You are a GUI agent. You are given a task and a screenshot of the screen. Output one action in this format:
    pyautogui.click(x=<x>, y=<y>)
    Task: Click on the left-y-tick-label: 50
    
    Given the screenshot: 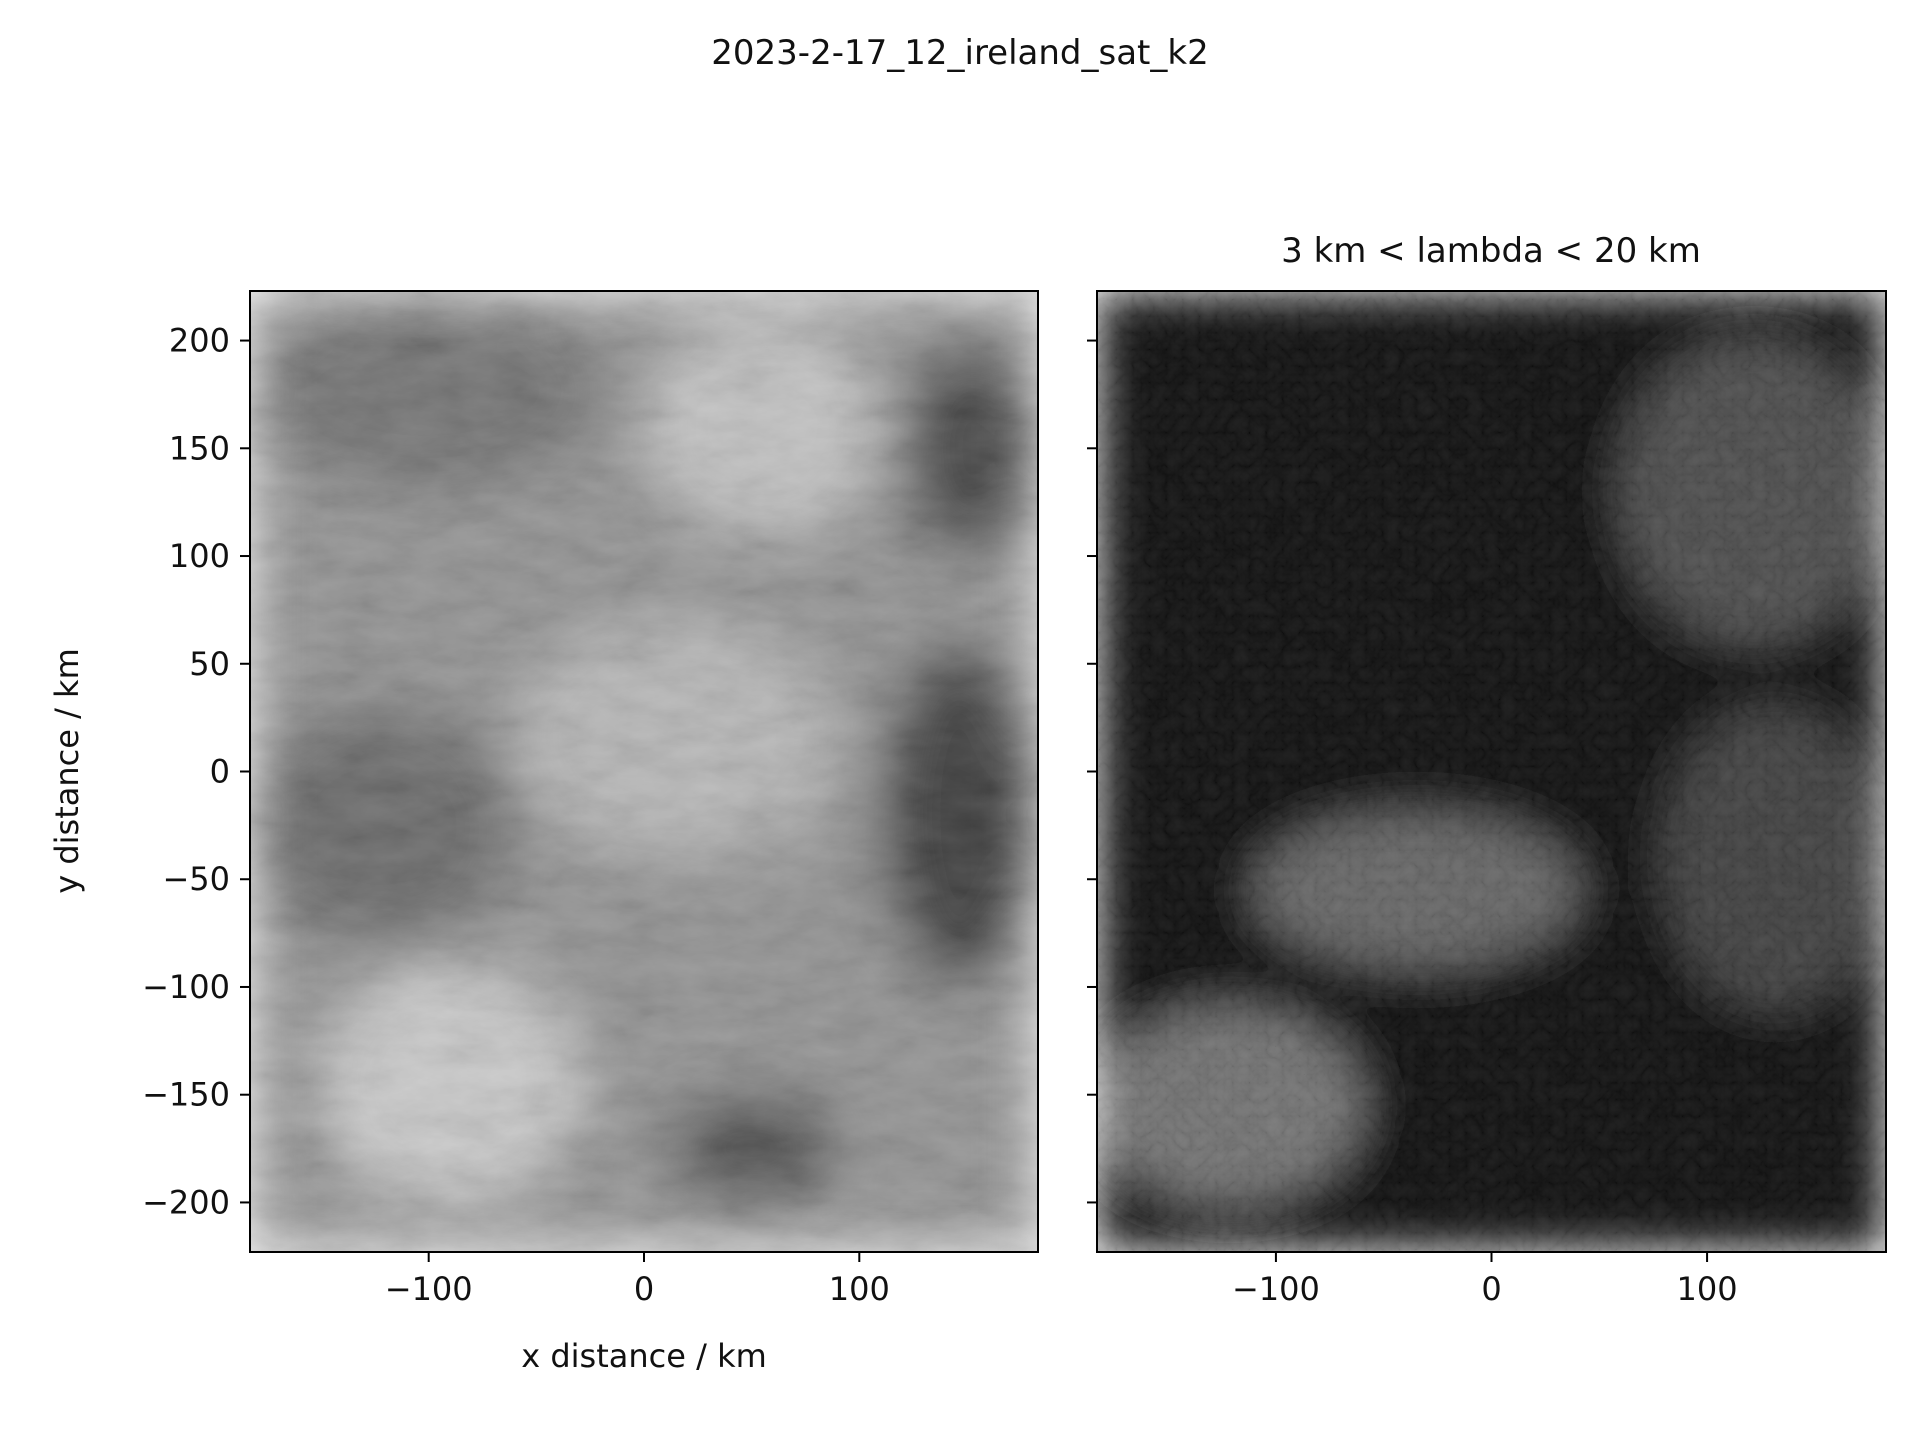 What is the action you would take?
    pyautogui.click(x=209, y=664)
    